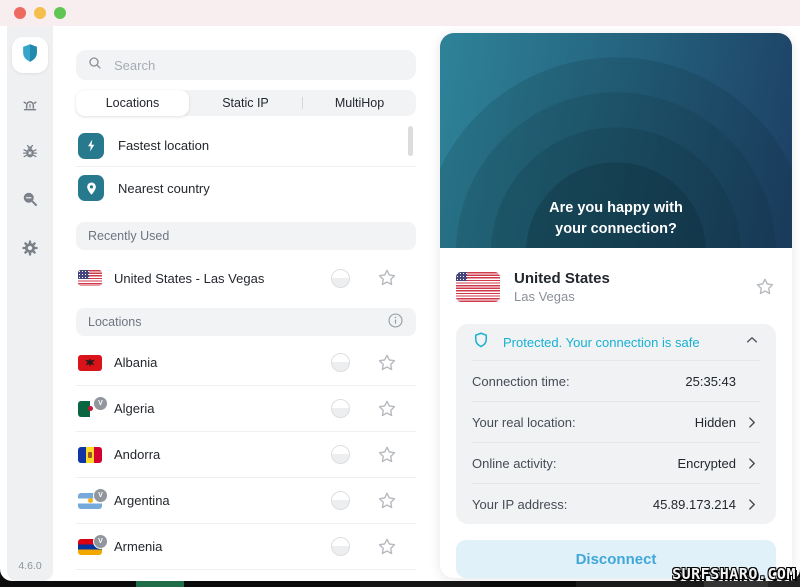 The width and height of the screenshot is (800, 587). I want to click on country-row: V Andorra, so click(246, 455).